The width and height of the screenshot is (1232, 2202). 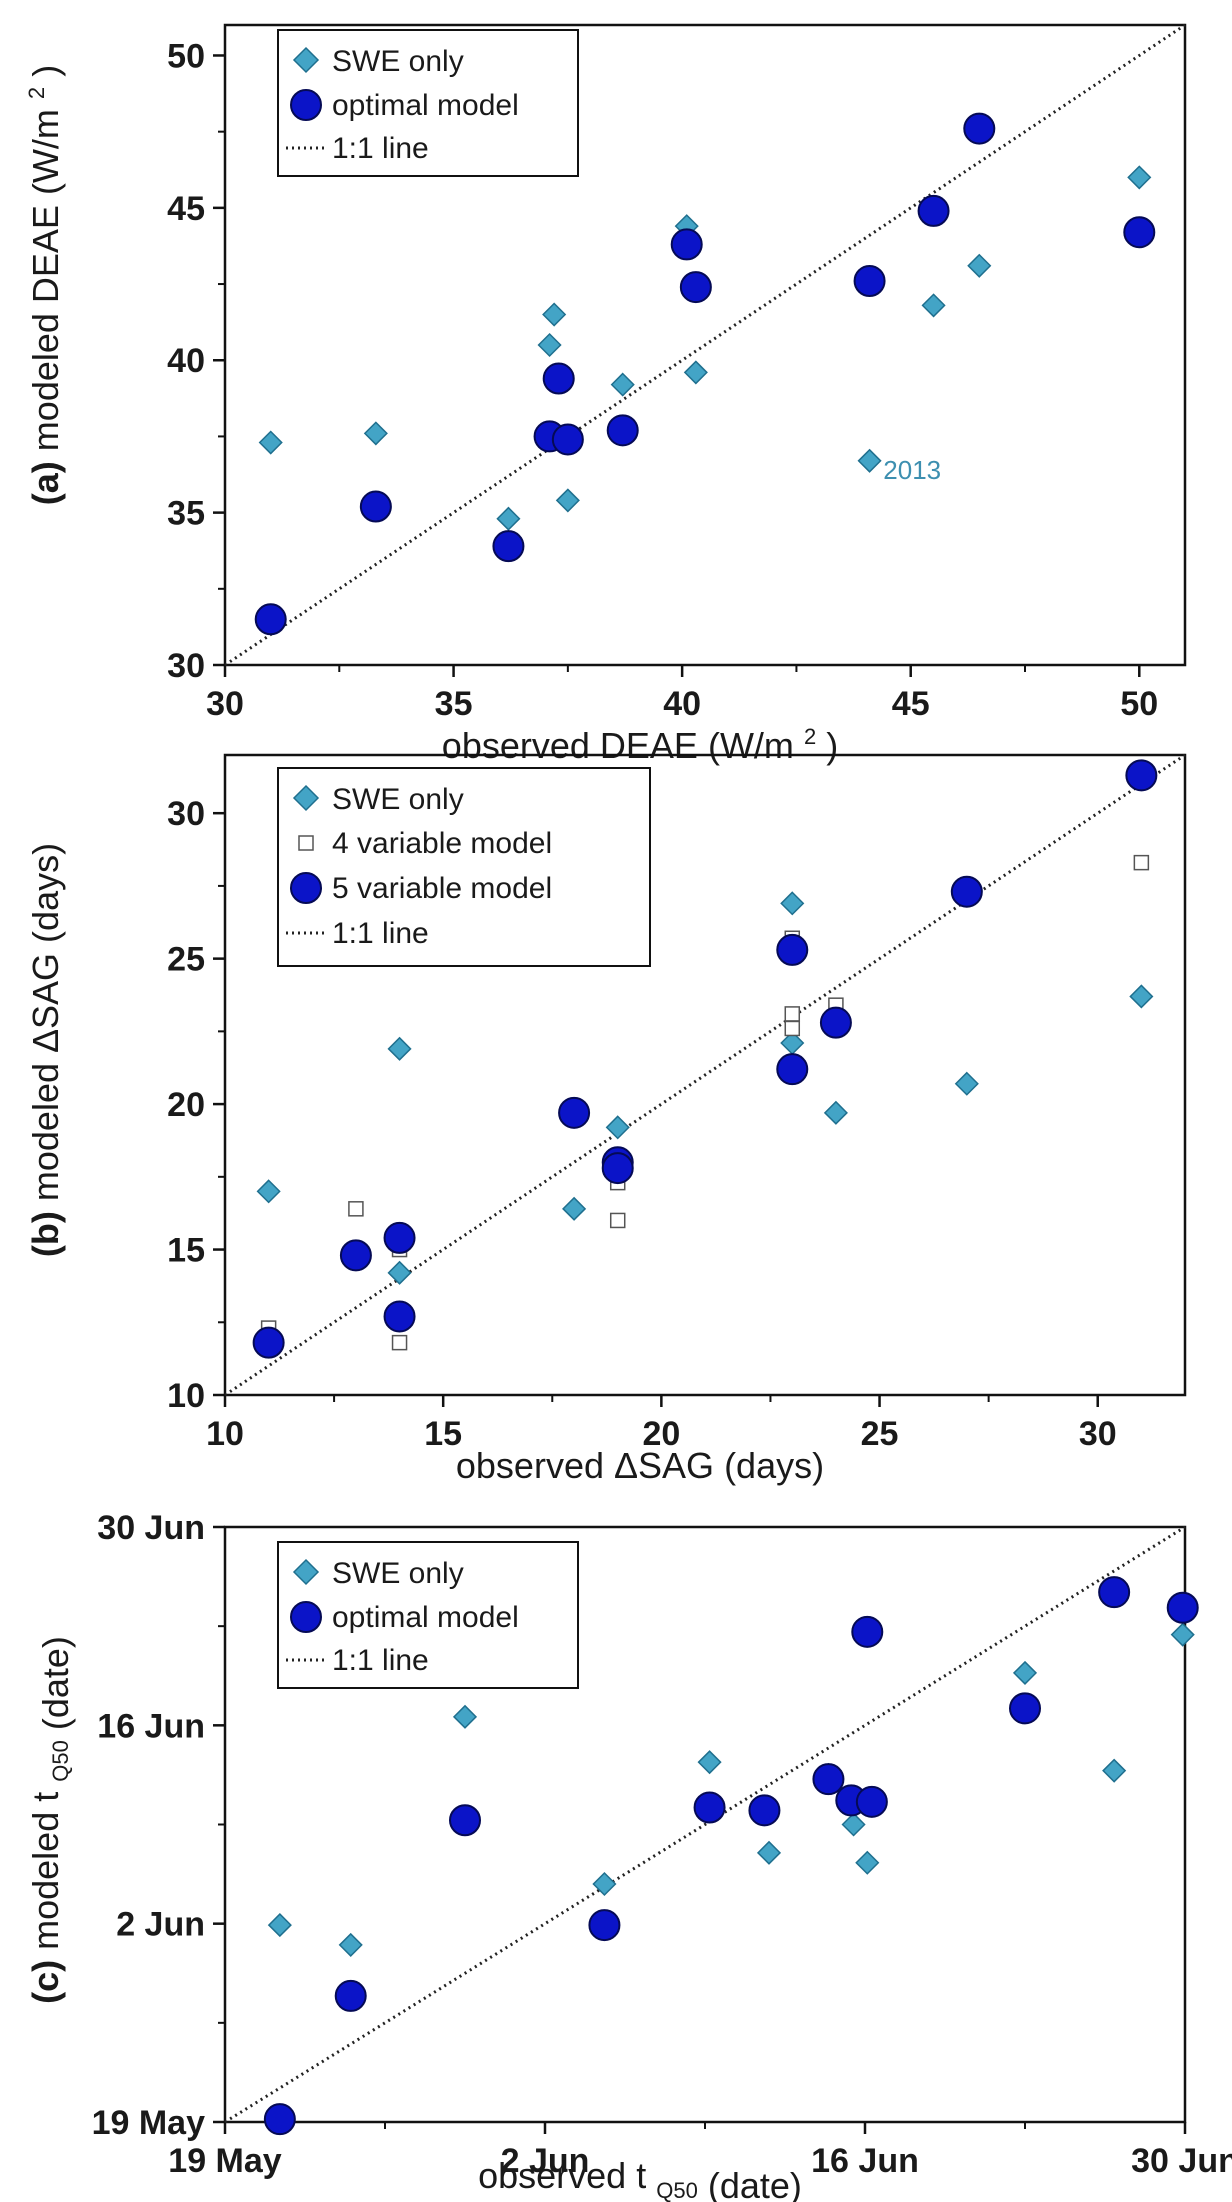 What do you see at coordinates (398, 1573) in the screenshot?
I see `panel-c-legend-swe-label: SWE only` at bounding box center [398, 1573].